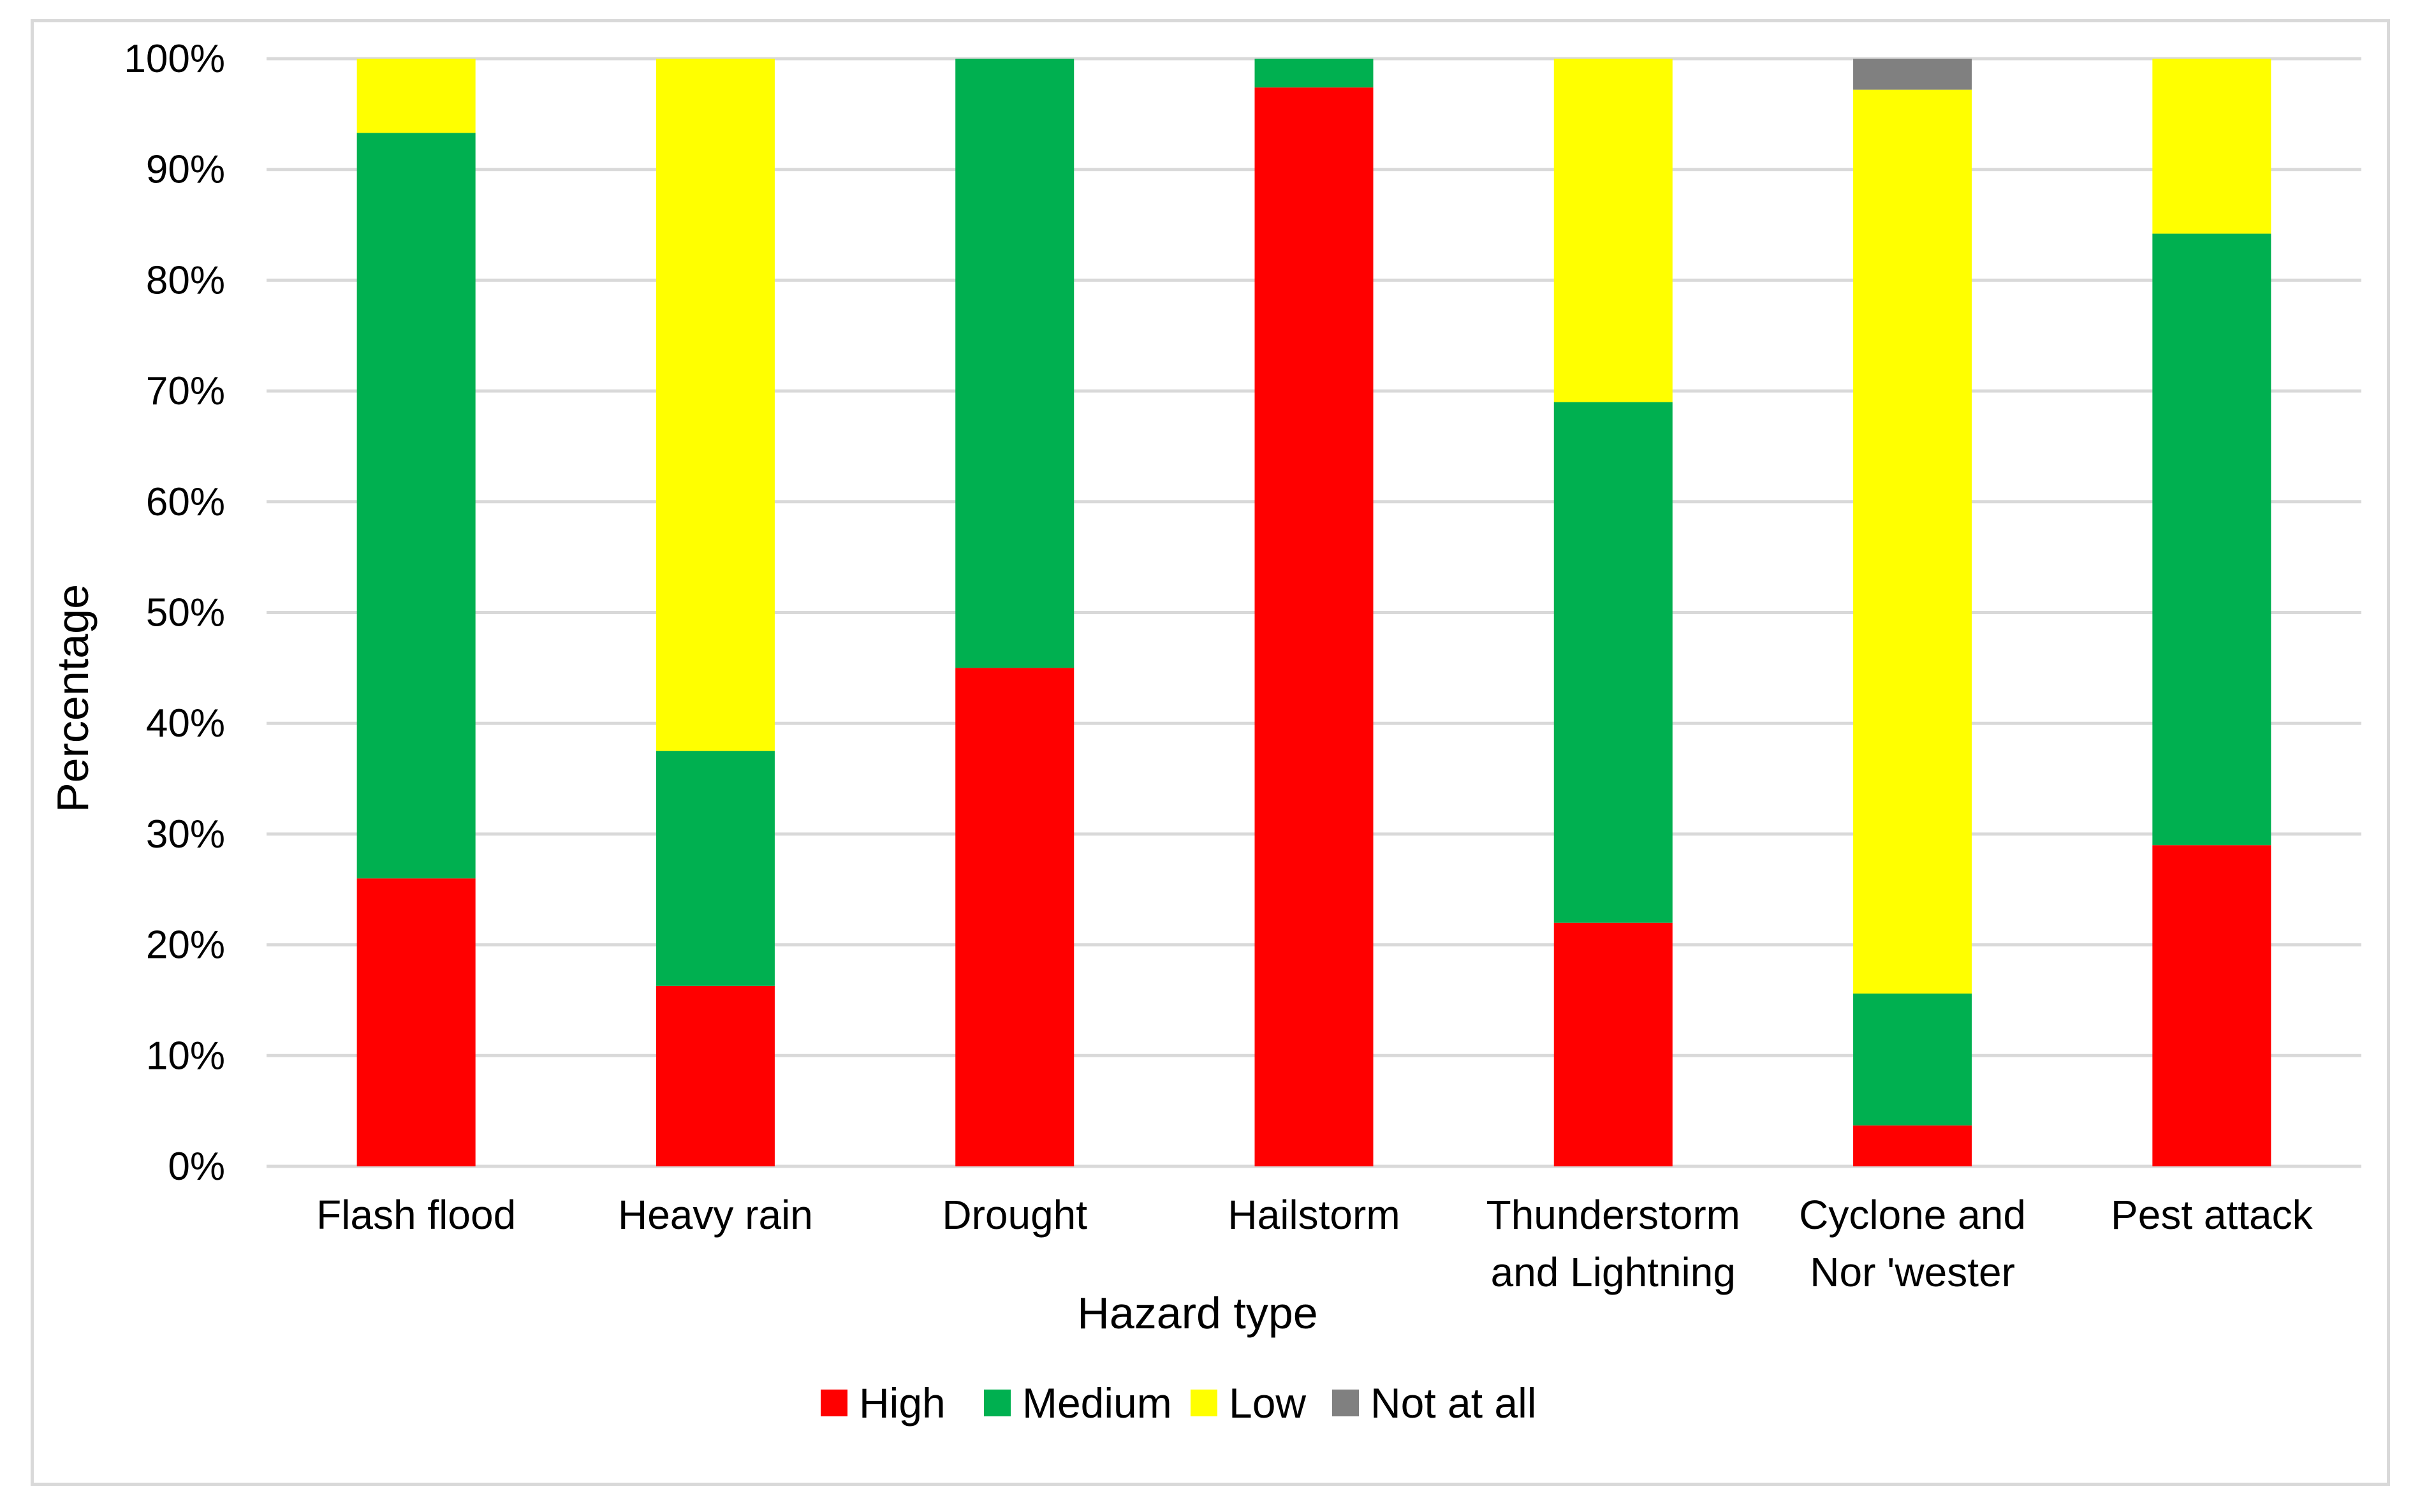  I want to click on y-axis-title: Percentage, so click(73, 698).